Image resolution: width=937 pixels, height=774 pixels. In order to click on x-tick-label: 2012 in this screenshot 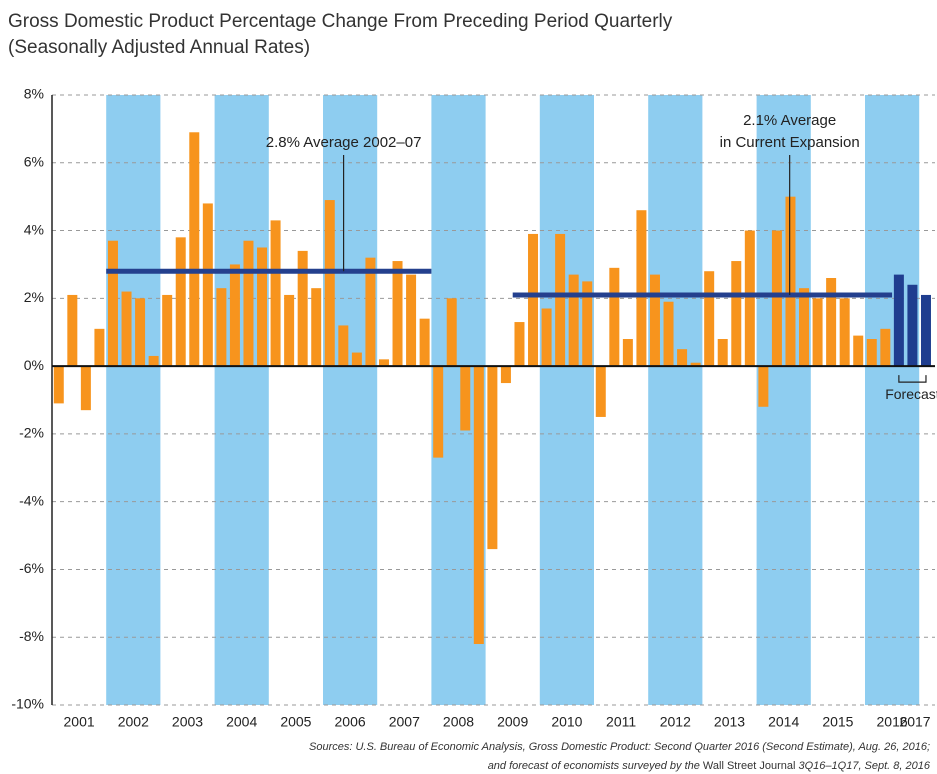, I will do `click(675, 722)`.